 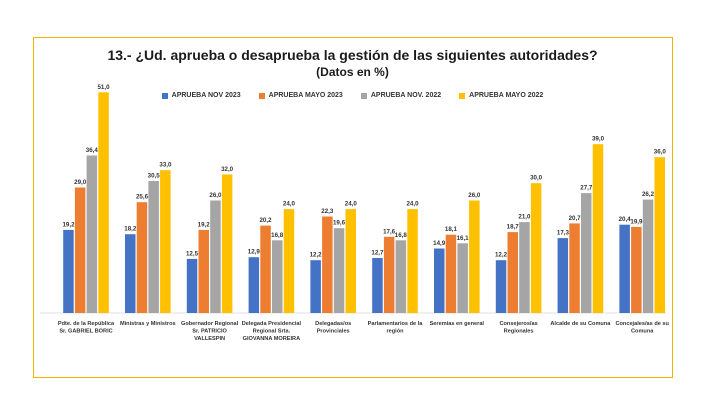 What do you see at coordinates (209, 332) in the screenshot?
I see `category-label: Sr. PATRICIO` at bounding box center [209, 332].